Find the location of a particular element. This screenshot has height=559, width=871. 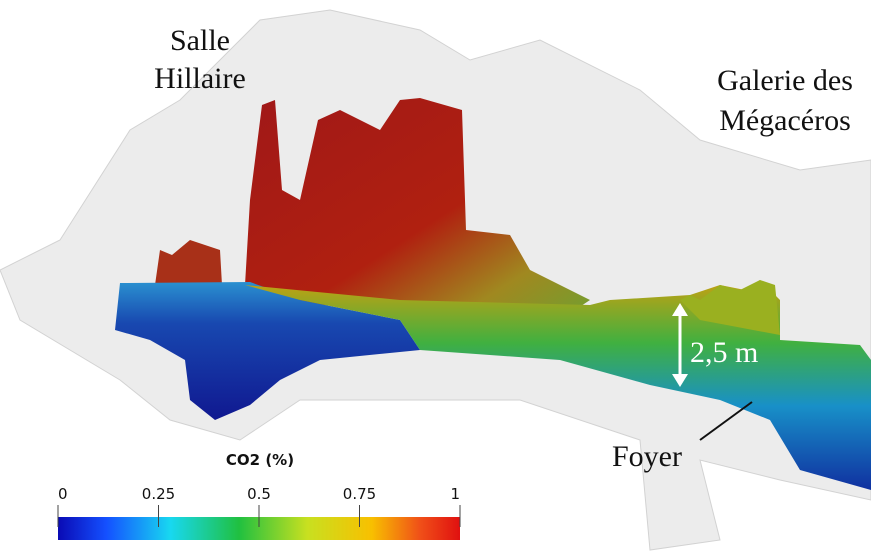

colorbar-tick-label: 1 is located at coordinates (455, 494).